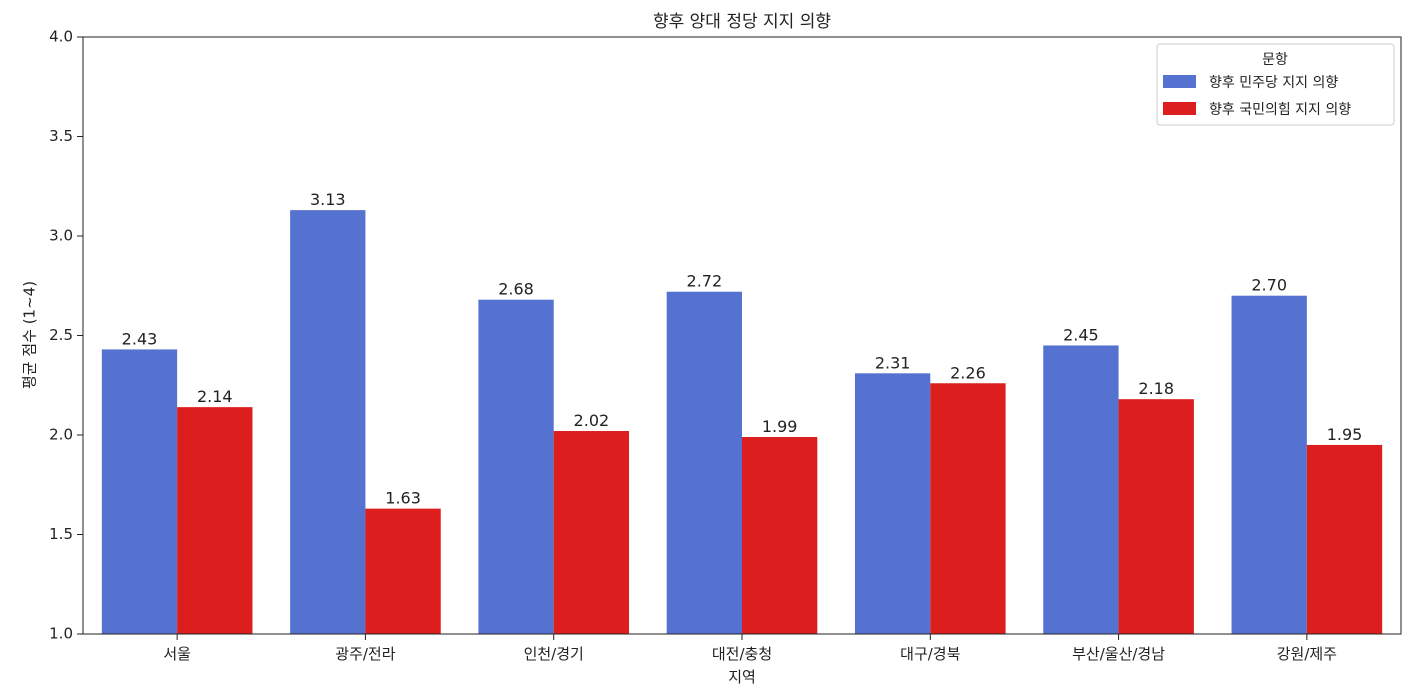 Image resolution: width=1419 pixels, height=692 pixels. Describe the element at coordinates (780, 426) in the screenshot. I see `bar-value-label-series-1-3: 1.99` at that location.